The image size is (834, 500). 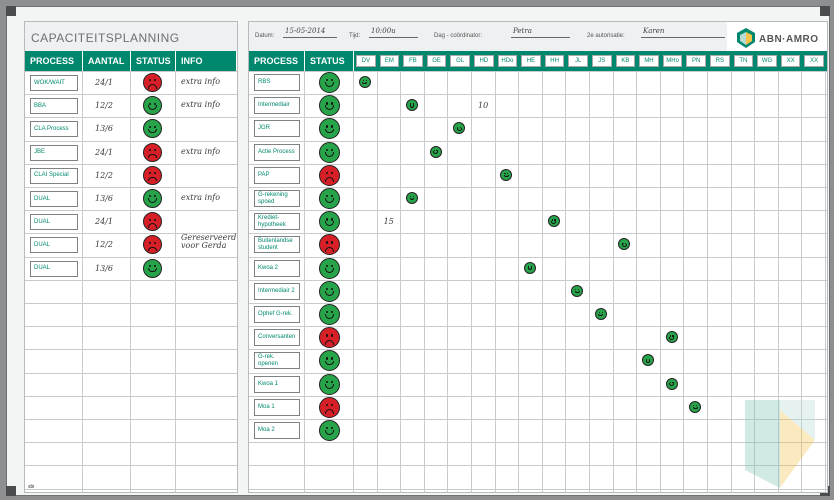 What do you see at coordinates (54, 83) in the screenshot?
I see `process-magnet: WOK/WAIT` at bounding box center [54, 83].